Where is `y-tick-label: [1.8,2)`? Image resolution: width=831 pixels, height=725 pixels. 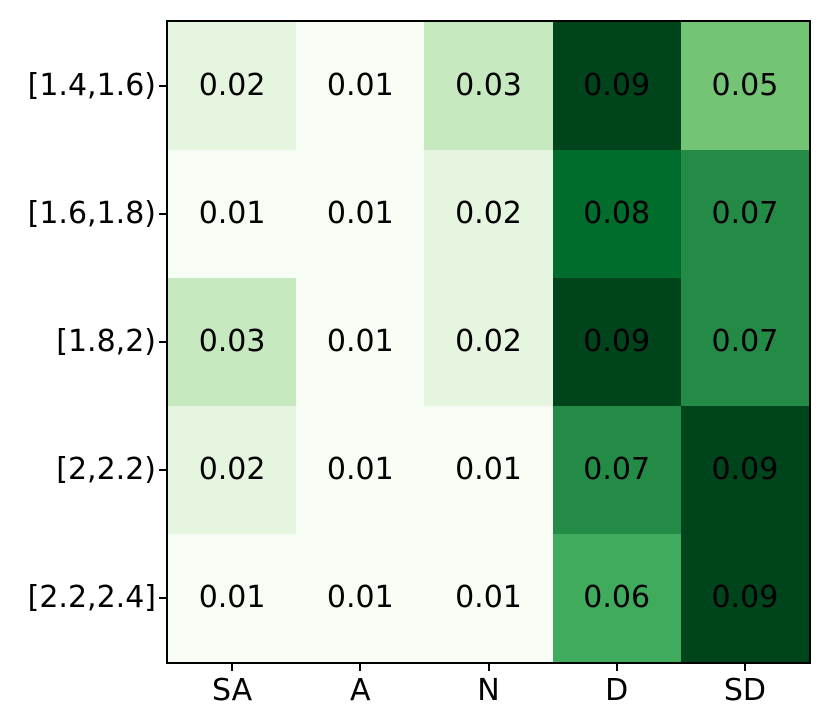
y-tick-label: [1.8,2) is located at coordinates (106, 341).